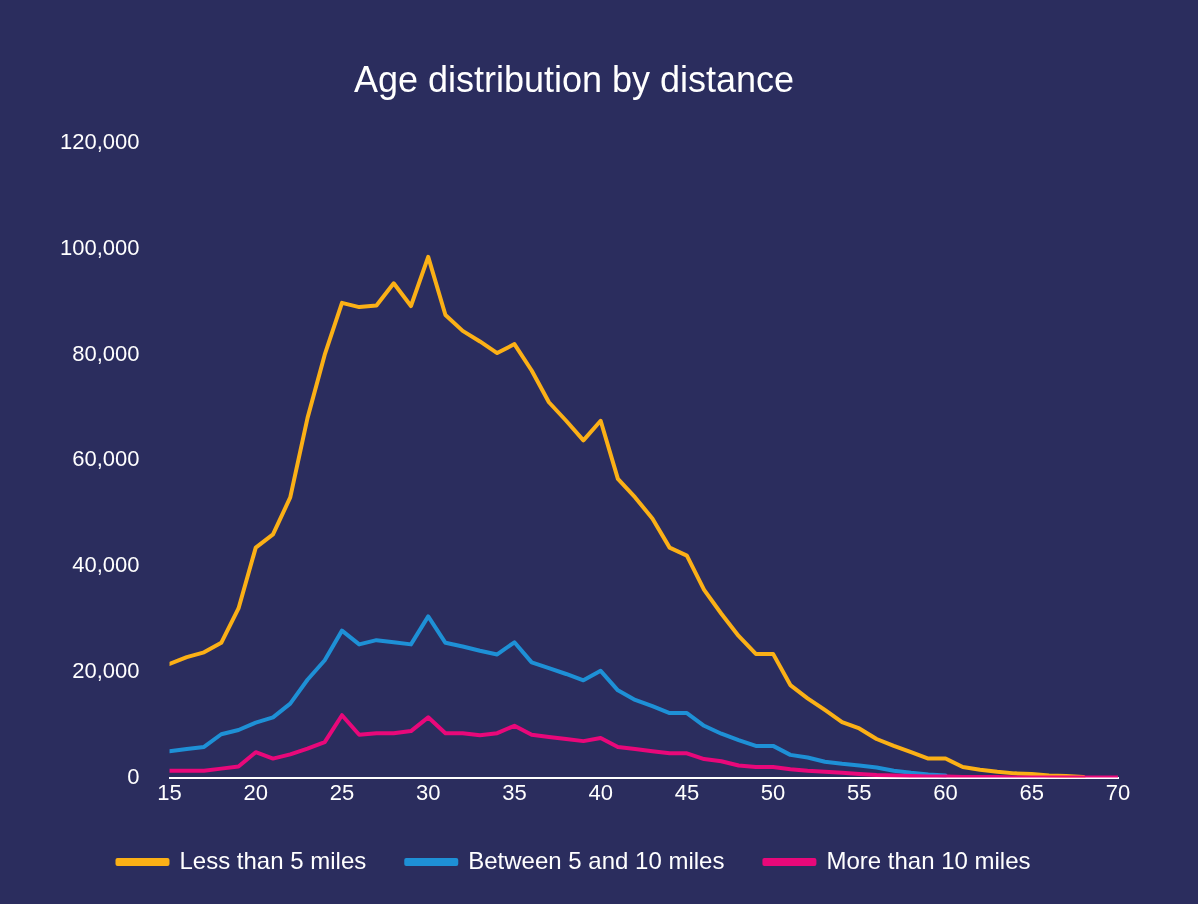 This screenshot has width=1198, height=904. I want to click on y-tick-label: 120,000, so click(99, 142).